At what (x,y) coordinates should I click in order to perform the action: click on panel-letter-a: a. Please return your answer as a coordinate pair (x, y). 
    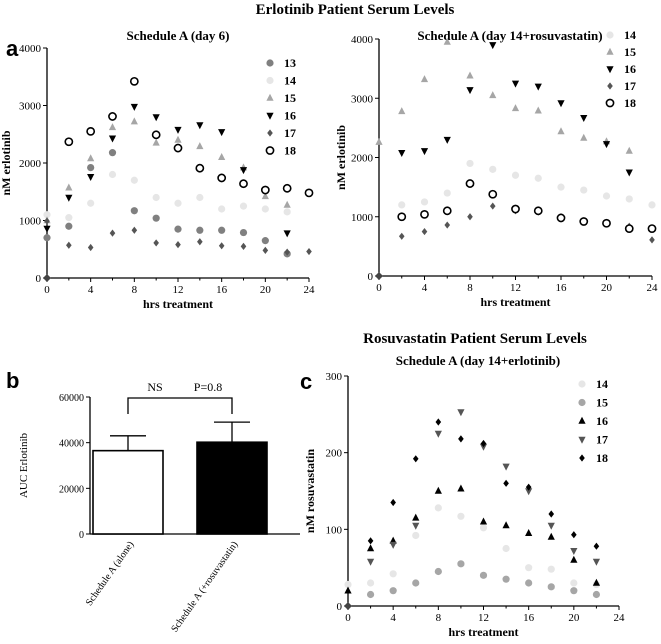
    Looking at the image, I should click on (12, 48).